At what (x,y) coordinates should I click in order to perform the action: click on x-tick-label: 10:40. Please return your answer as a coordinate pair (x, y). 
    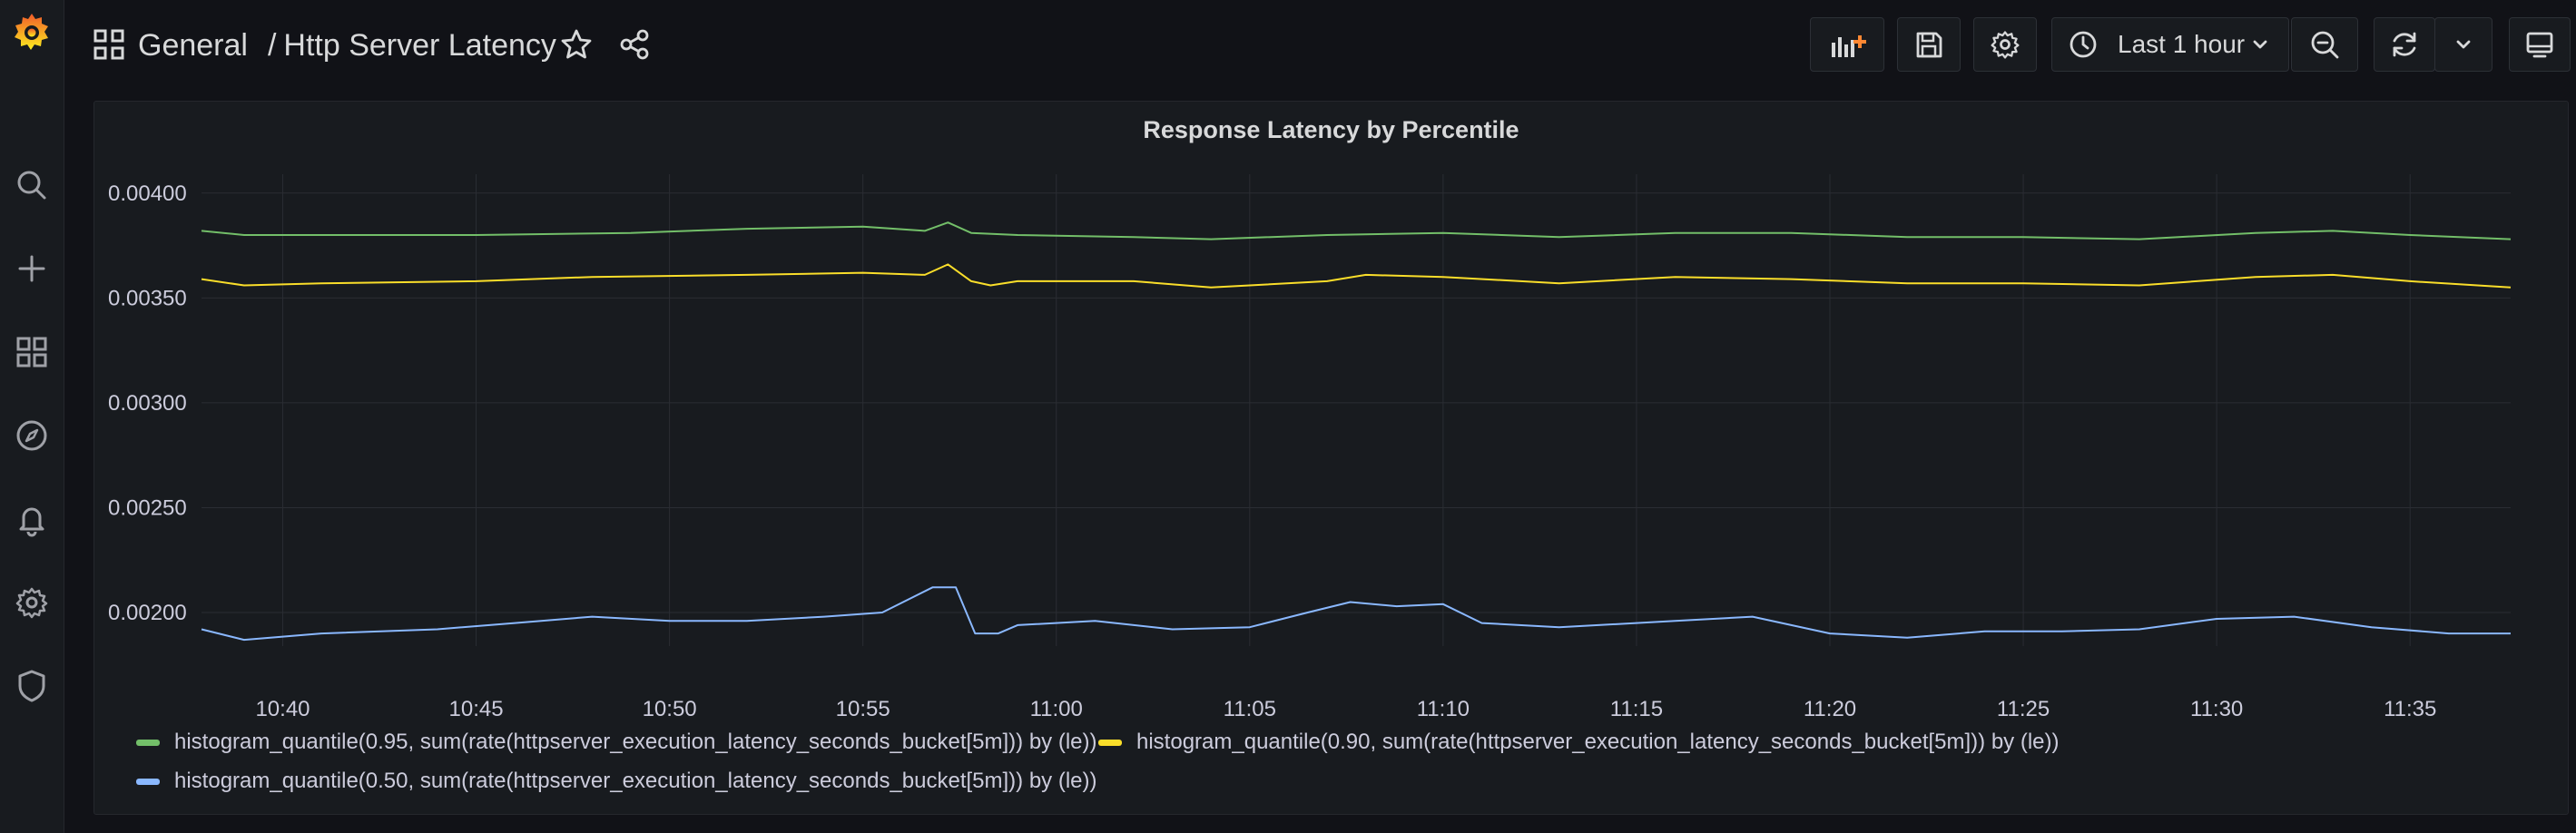
    Looking at the image, I should click on (282, 709).